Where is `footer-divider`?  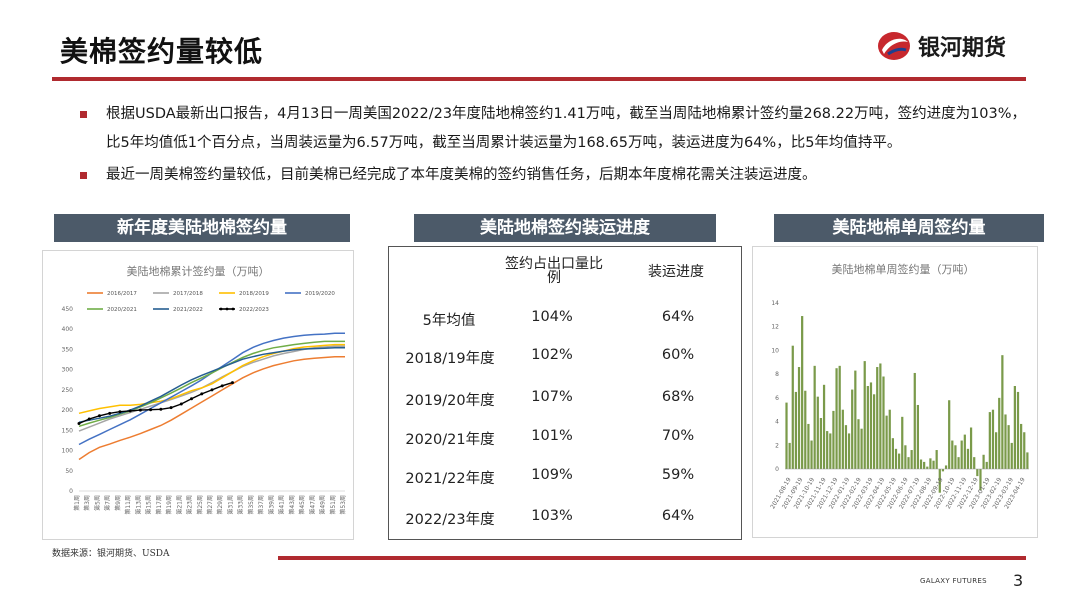
footer-divider is located at coordinates (652, 558).